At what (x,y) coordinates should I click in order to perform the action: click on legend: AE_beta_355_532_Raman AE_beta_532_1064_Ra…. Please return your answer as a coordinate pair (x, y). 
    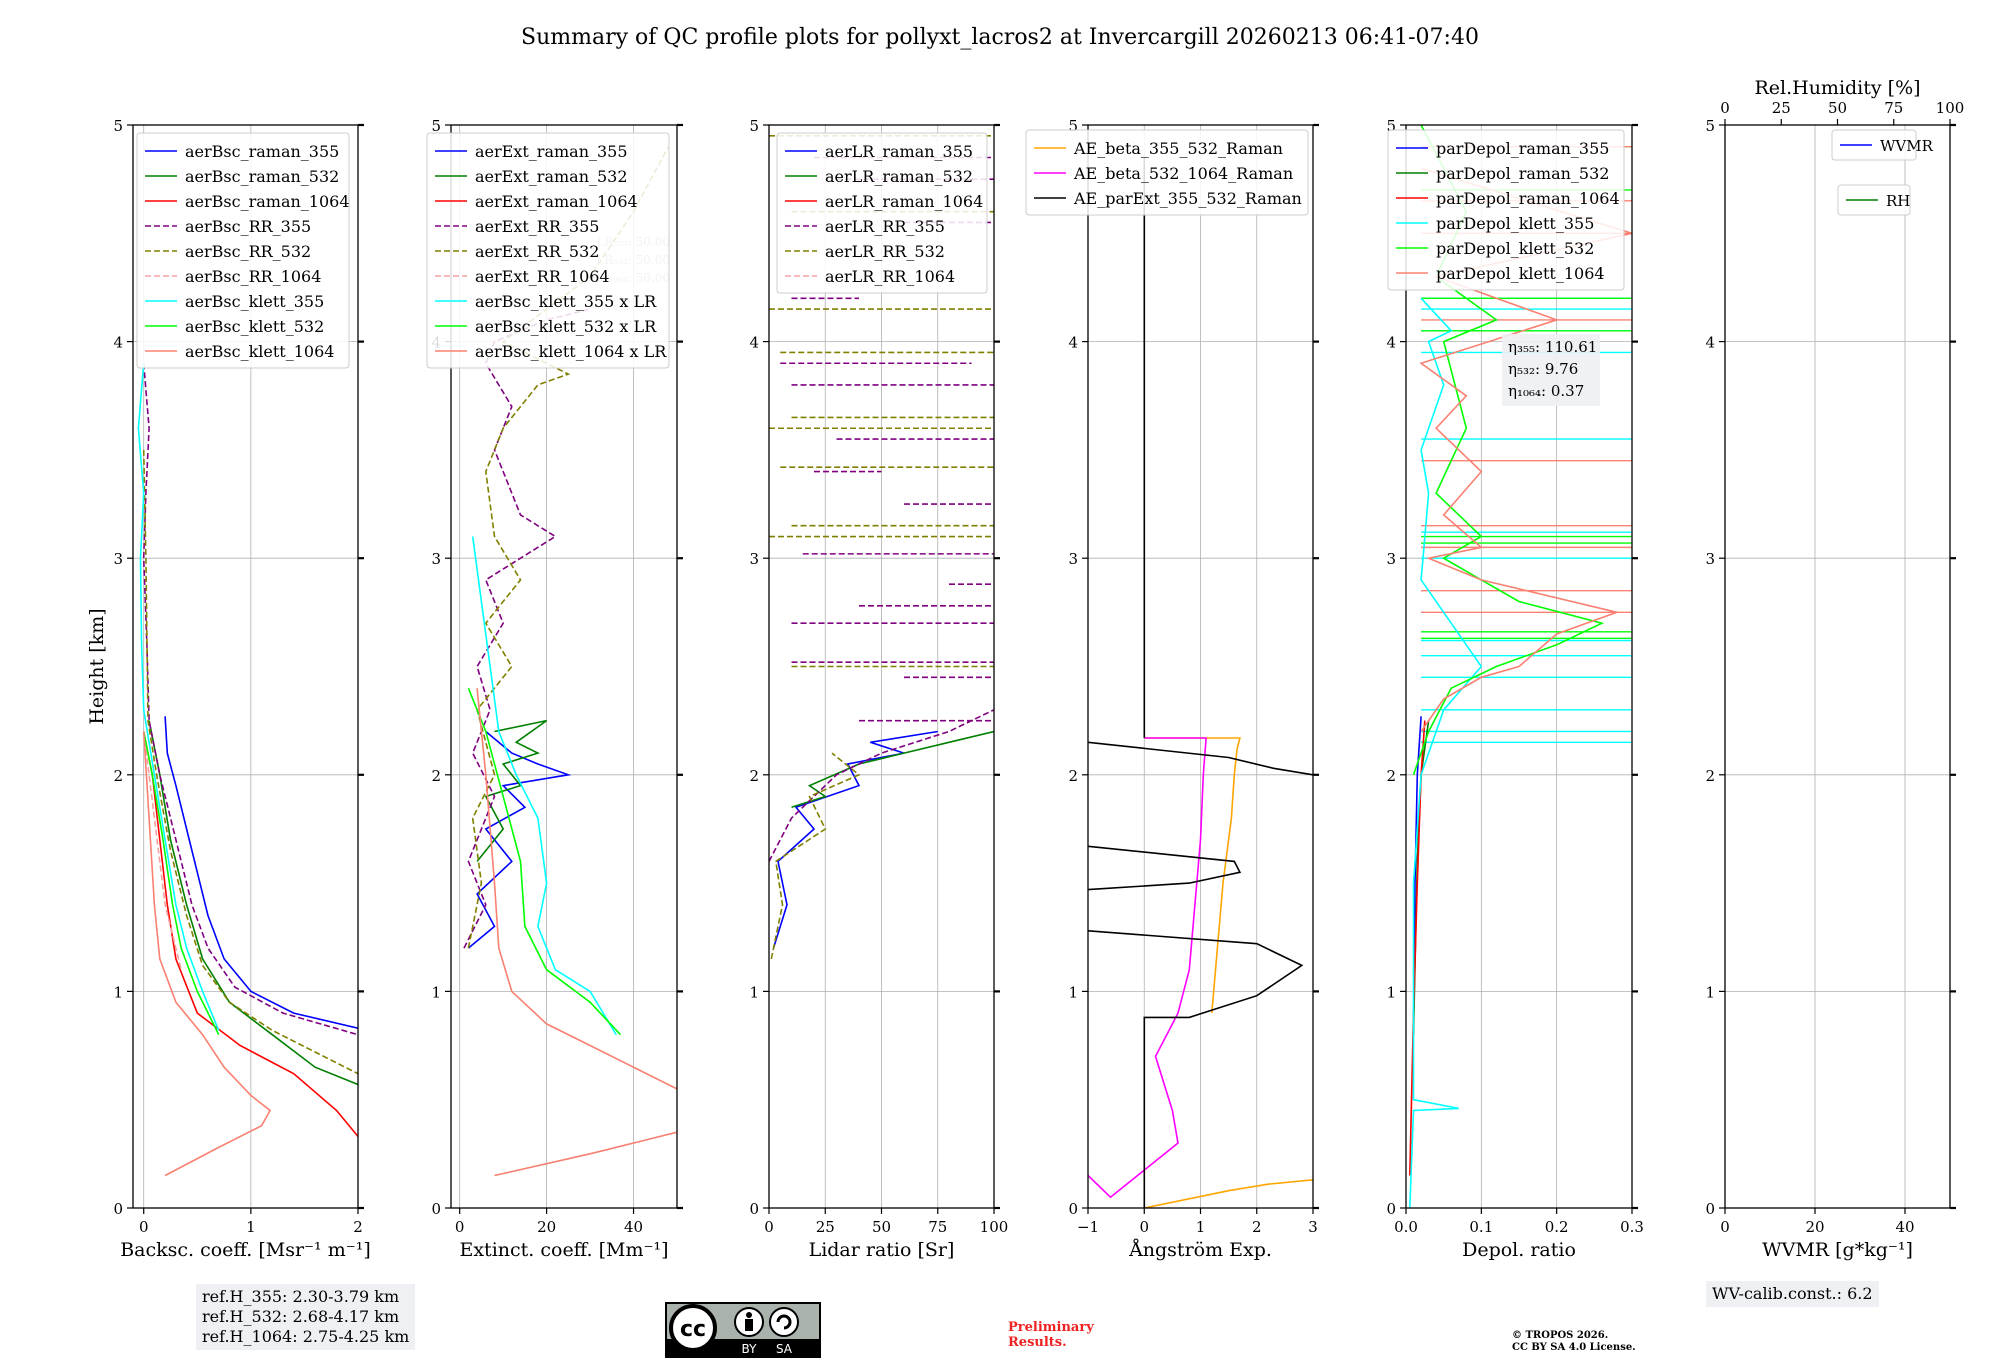
    Looking at the image, I should click on (1167, 172).